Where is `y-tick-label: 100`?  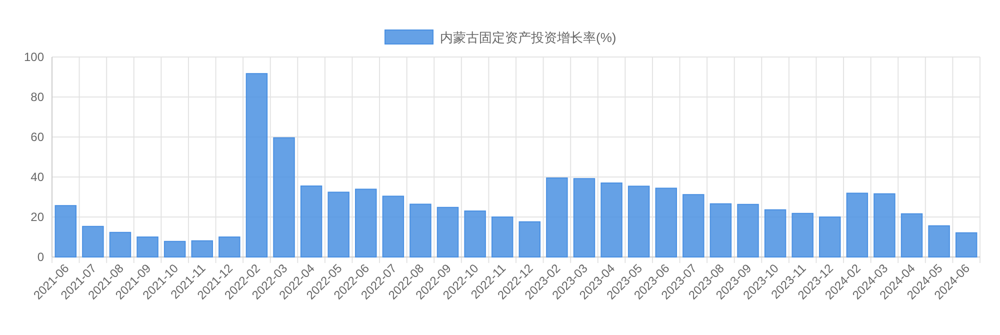 y-tick-label: 100 is located at coordinates (34, 57).